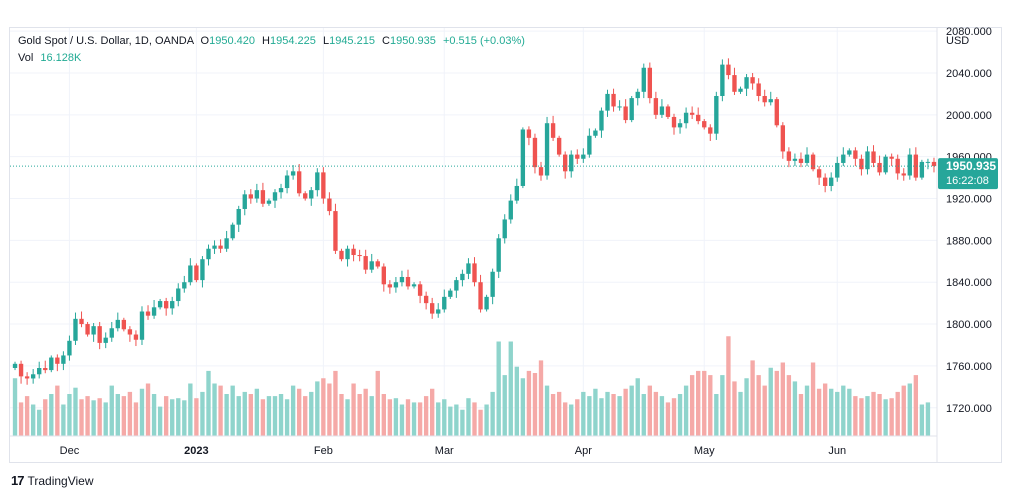 The width and height of the screenshot is (1012, 498). Describe the element at coordinates (969, 241) in the screenshot. I see `y-tick-label: 1880.000` at that location.